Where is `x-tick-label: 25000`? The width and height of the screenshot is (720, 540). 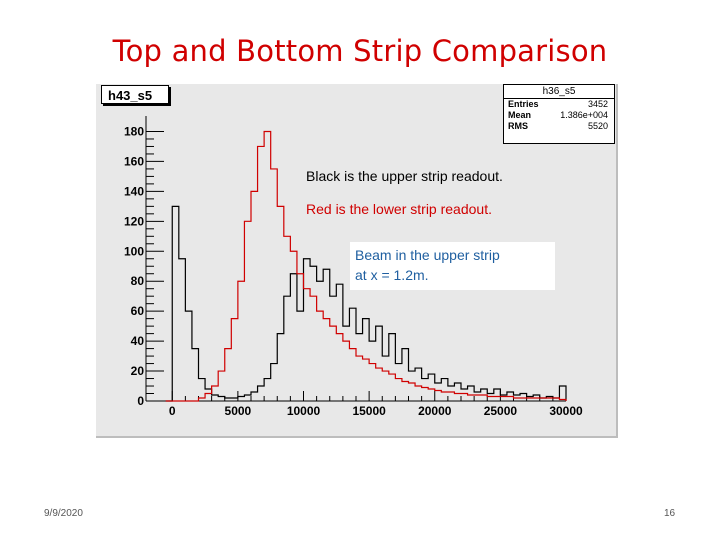 x-tick-label: 25000 is located at coordinates (501, 411).